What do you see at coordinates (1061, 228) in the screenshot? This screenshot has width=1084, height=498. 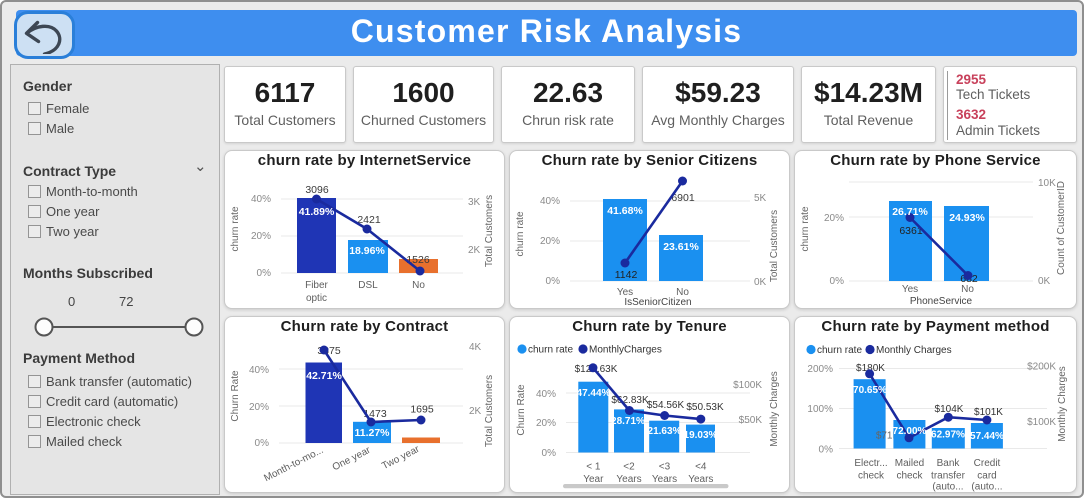 I see `svg-text: Count of CustomerID` at bounding box center [1061, 228].